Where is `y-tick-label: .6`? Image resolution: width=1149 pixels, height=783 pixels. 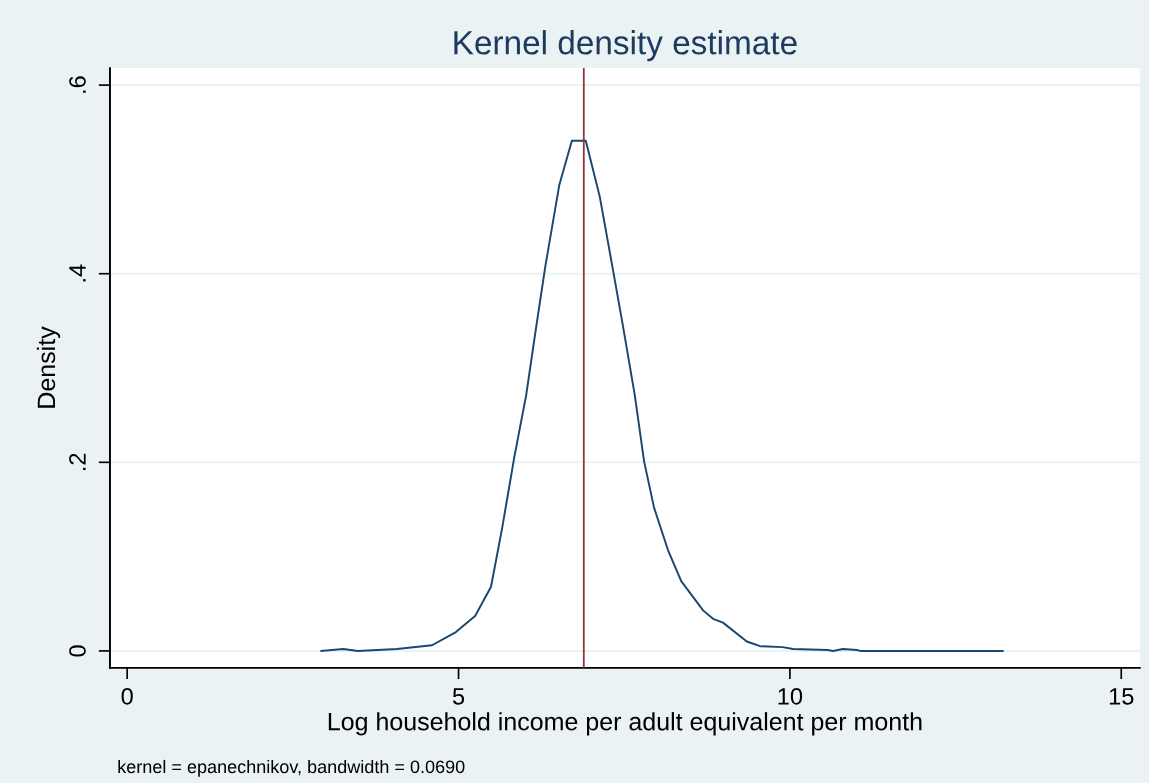 y-tick-label: .6 is located at coordinates (77, 84).